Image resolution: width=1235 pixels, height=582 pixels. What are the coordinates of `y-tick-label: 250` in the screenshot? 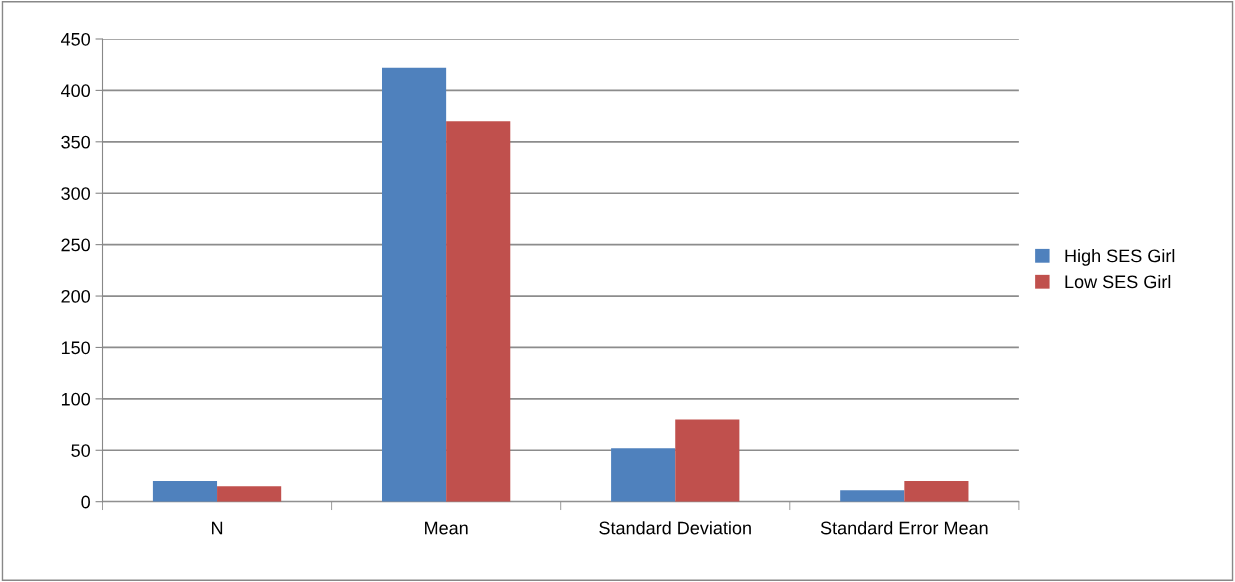 It's located at (75, 245).